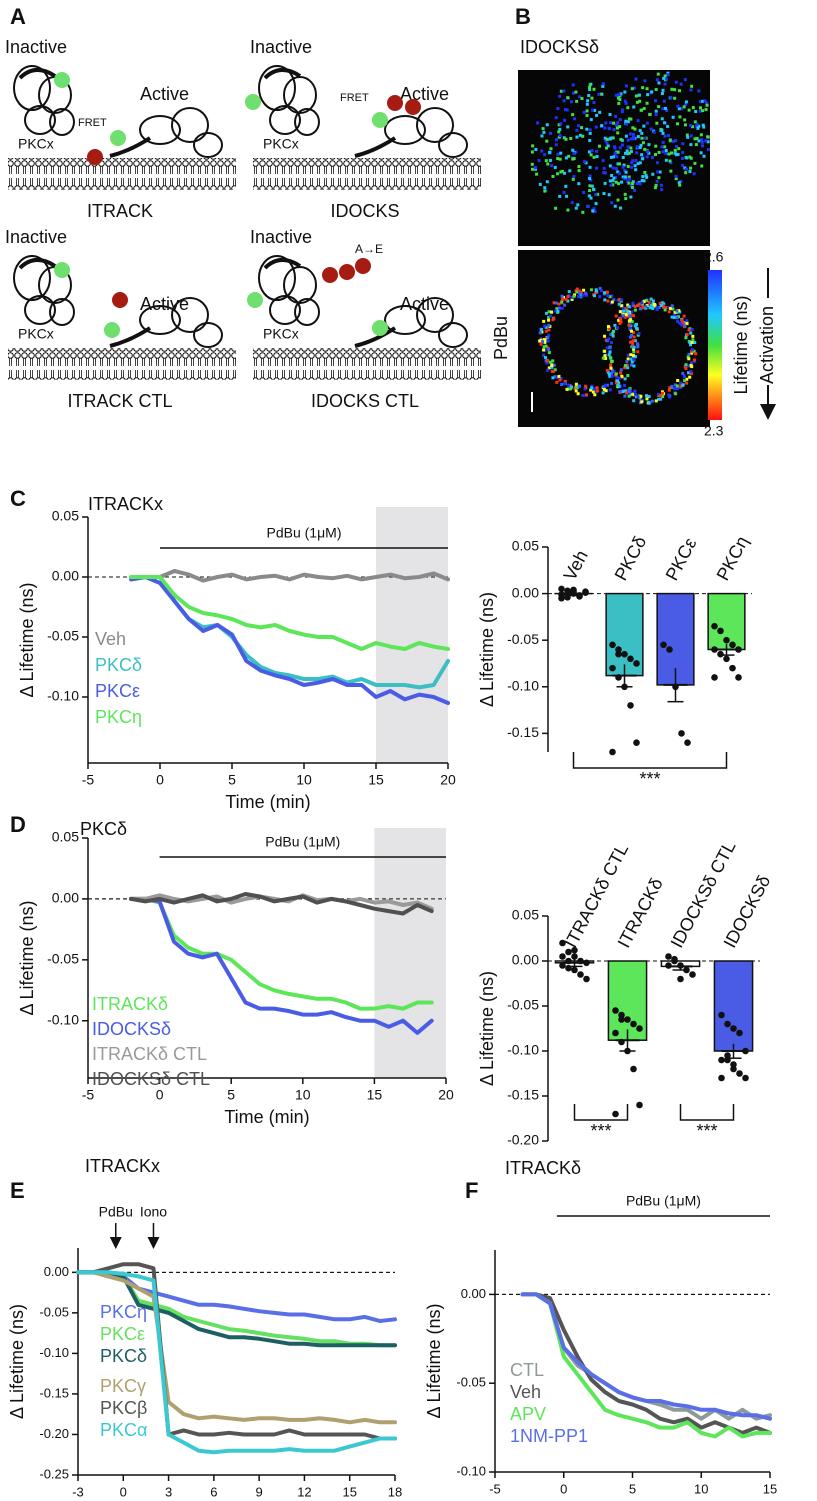 The height and width of the screenshot is (1501, 817). I want to click on y-tick-label: 0.00, so click(525, 592).